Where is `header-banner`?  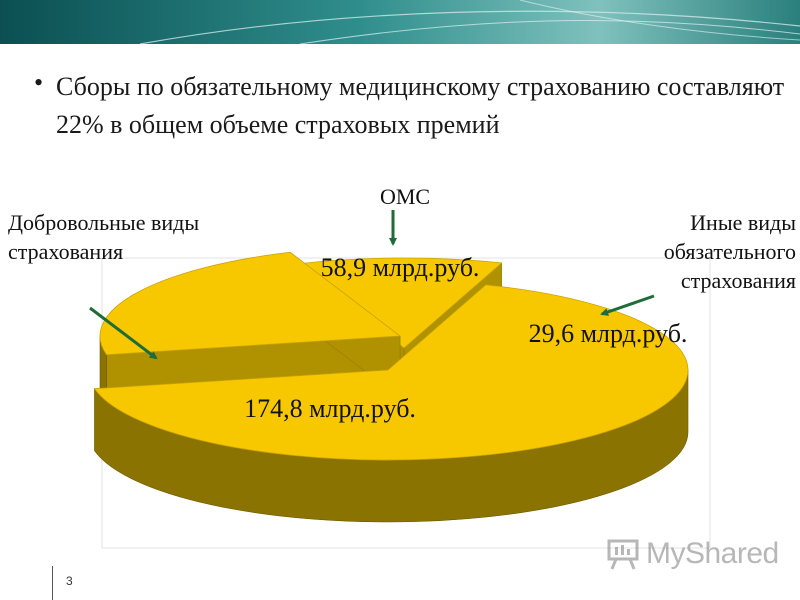
header-banner is located at coordinates (400, 22).